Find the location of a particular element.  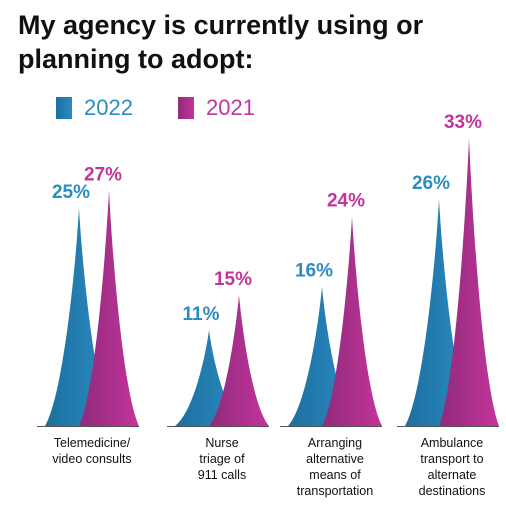

value-label-2022-3: 26% is located at coordinates (431, 183).